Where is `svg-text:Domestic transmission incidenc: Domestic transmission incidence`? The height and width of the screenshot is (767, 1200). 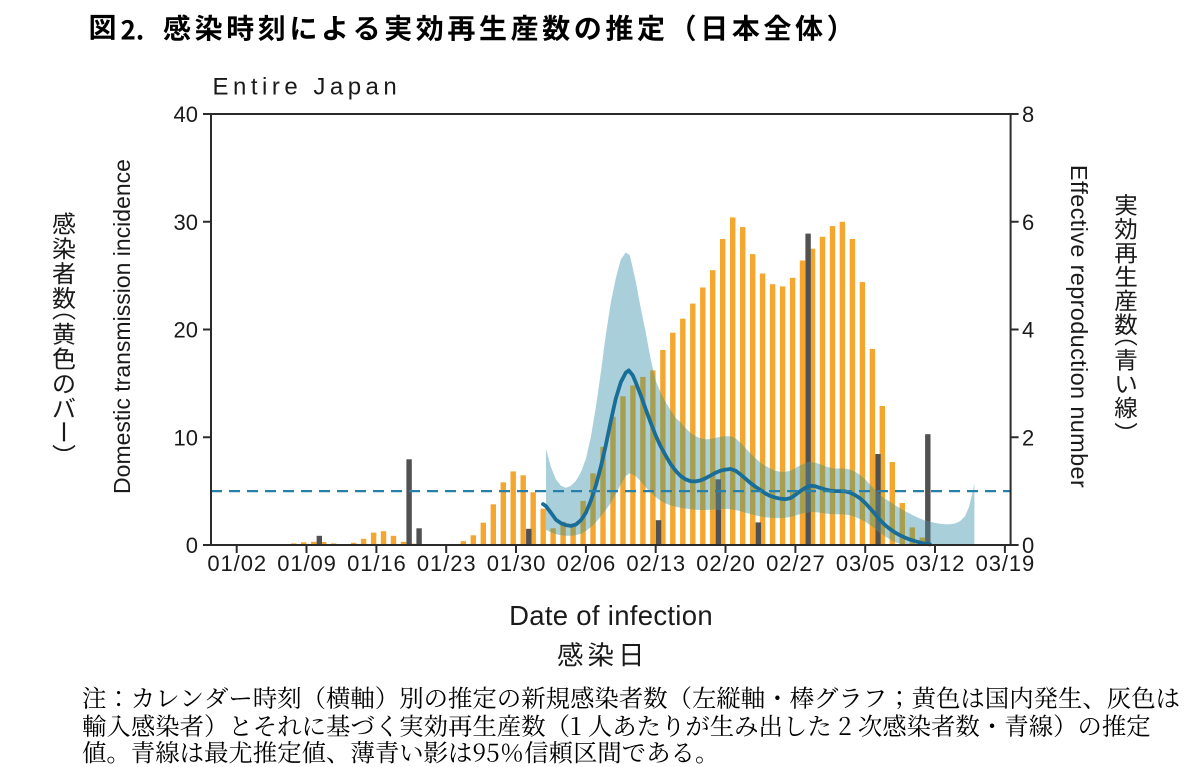 svg-text:Domestic transmission incidenc: Domestic transmission incidence is located at coordinates (122, 326).